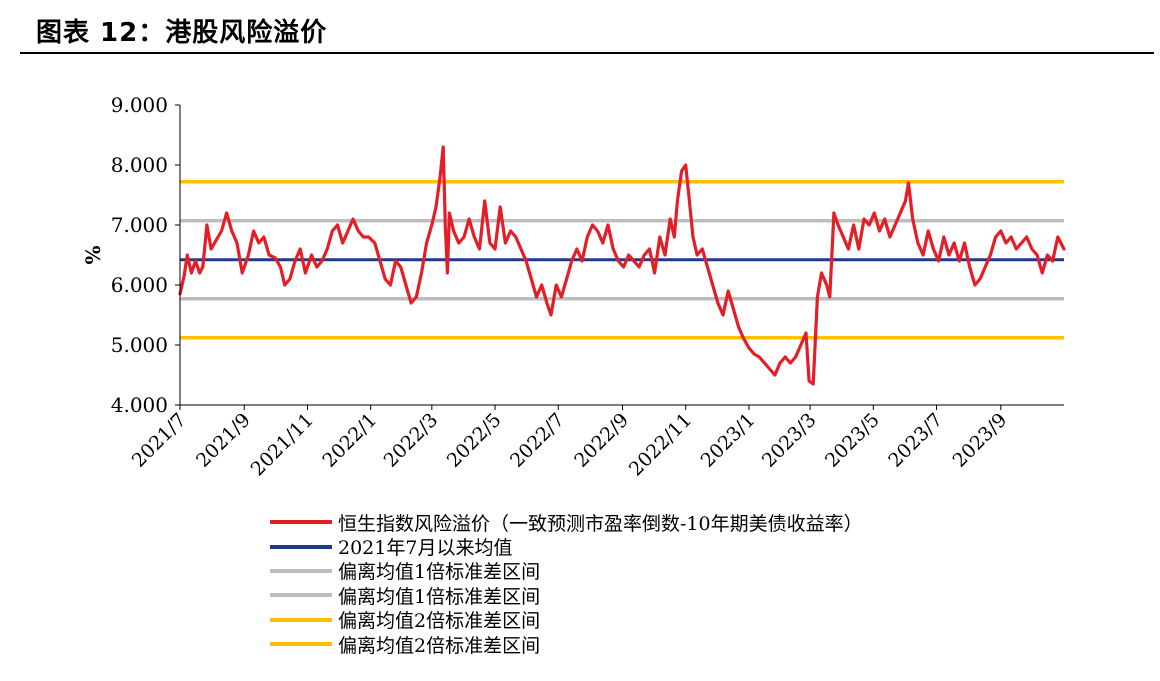  Describe the element at coordinates (601, 440) in the screenshot. I see `x-tick-label: 2022/9` at that location.